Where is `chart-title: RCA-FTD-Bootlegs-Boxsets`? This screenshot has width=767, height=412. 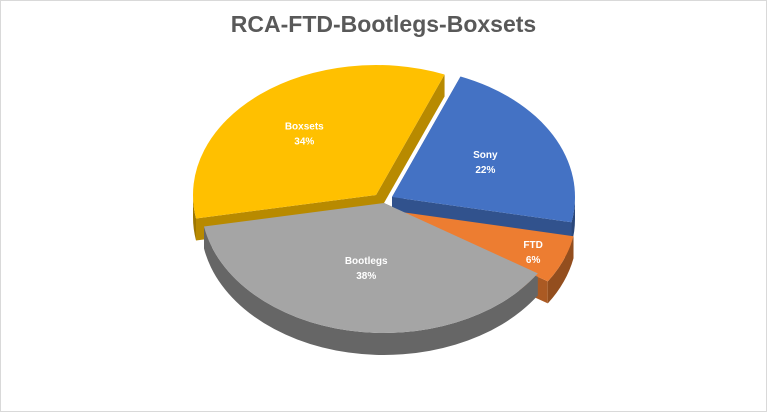 chart-title: RCA-FTD-Bootlegs-Boxsets is located at coordinates (383, 24).